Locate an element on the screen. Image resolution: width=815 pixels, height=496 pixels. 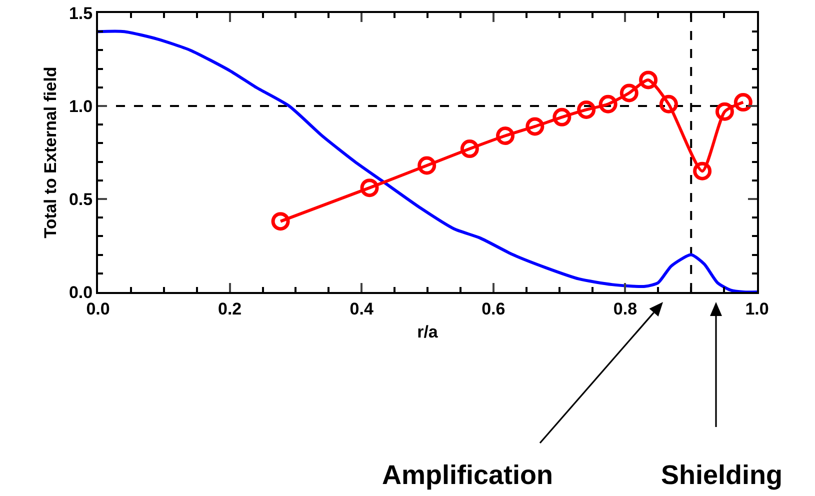
y-tick-label: 0.0 is located at coordinates (80, 292).